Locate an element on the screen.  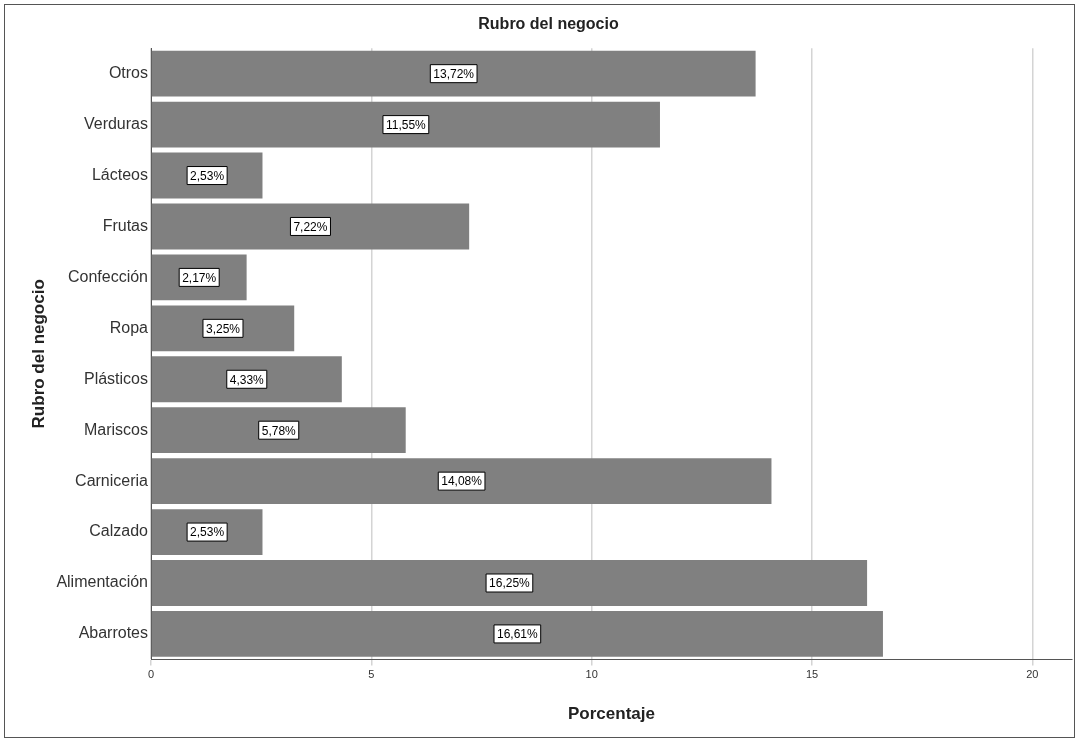
y-tick-label: Lácteos is located at coordinates (119, 174).